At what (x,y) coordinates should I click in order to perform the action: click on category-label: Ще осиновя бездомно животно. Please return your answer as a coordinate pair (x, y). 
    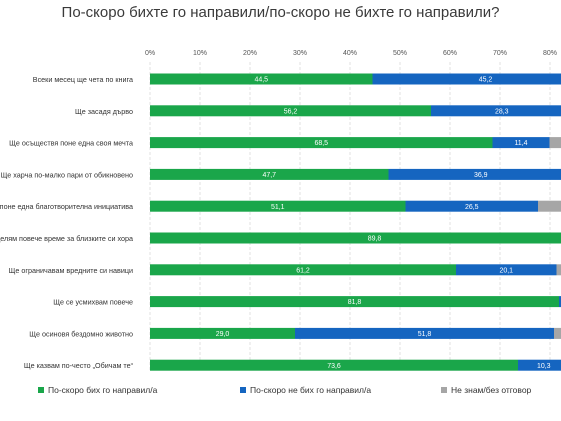
    Looking at the image, I should click on (81, 333).